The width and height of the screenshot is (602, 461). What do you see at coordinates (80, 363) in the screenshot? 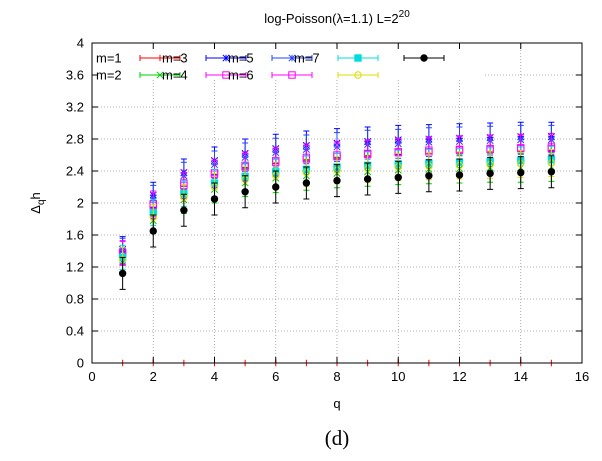
I see `y-tick-label-0: 0` at bounding box center [80, 363].